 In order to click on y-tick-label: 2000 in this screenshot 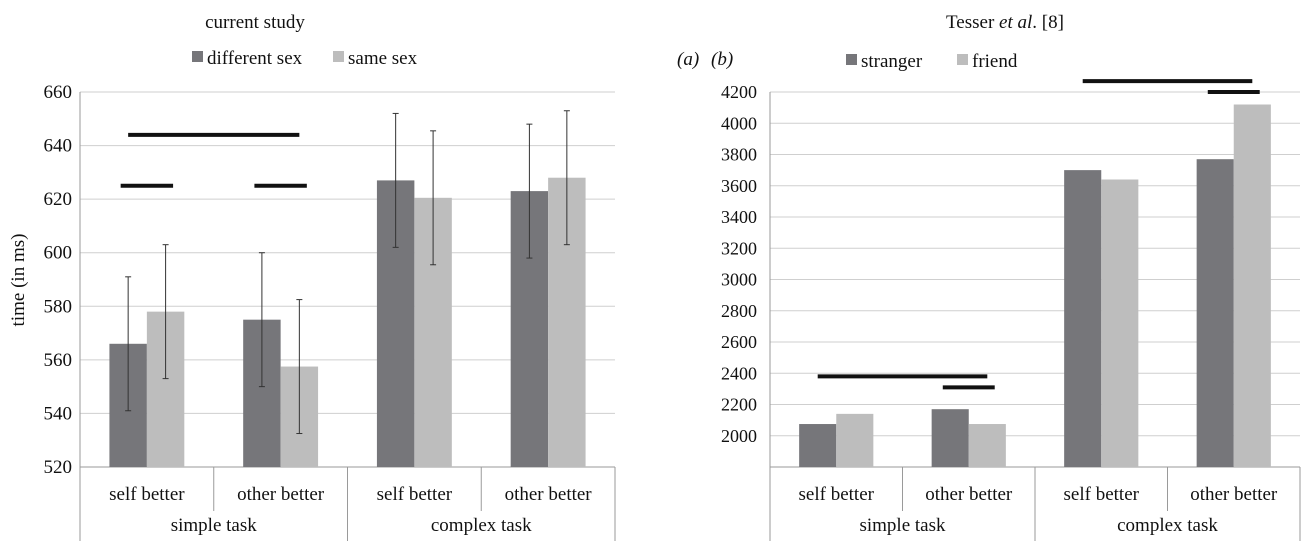, I will do `click(739, 436)`.